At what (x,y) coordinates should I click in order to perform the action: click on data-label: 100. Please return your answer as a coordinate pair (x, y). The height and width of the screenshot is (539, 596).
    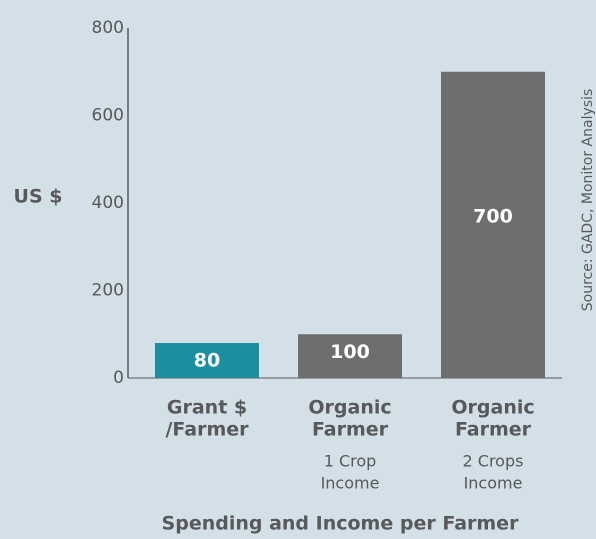
    Looking at the image, I should click on (350, 352).